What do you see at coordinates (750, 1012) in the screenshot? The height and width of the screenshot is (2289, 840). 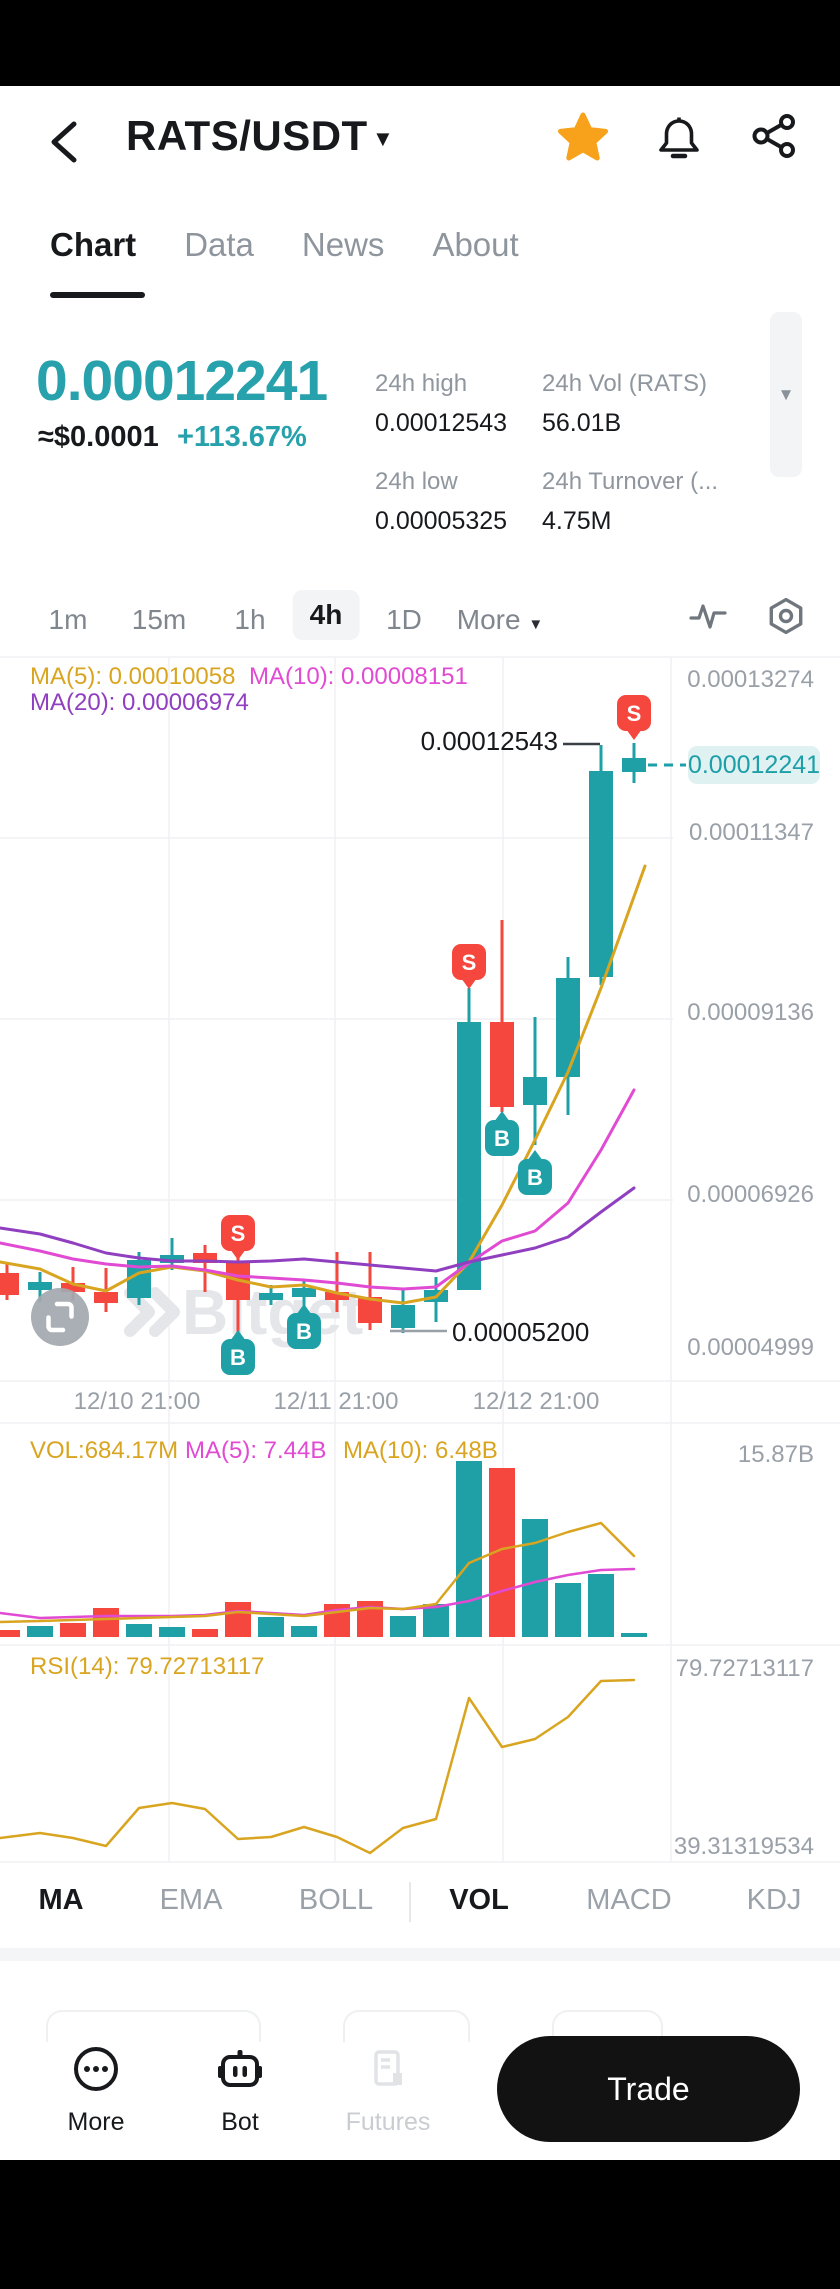 I see `y-axis-label: 0.00009136` at bounding box center [750, 1012].